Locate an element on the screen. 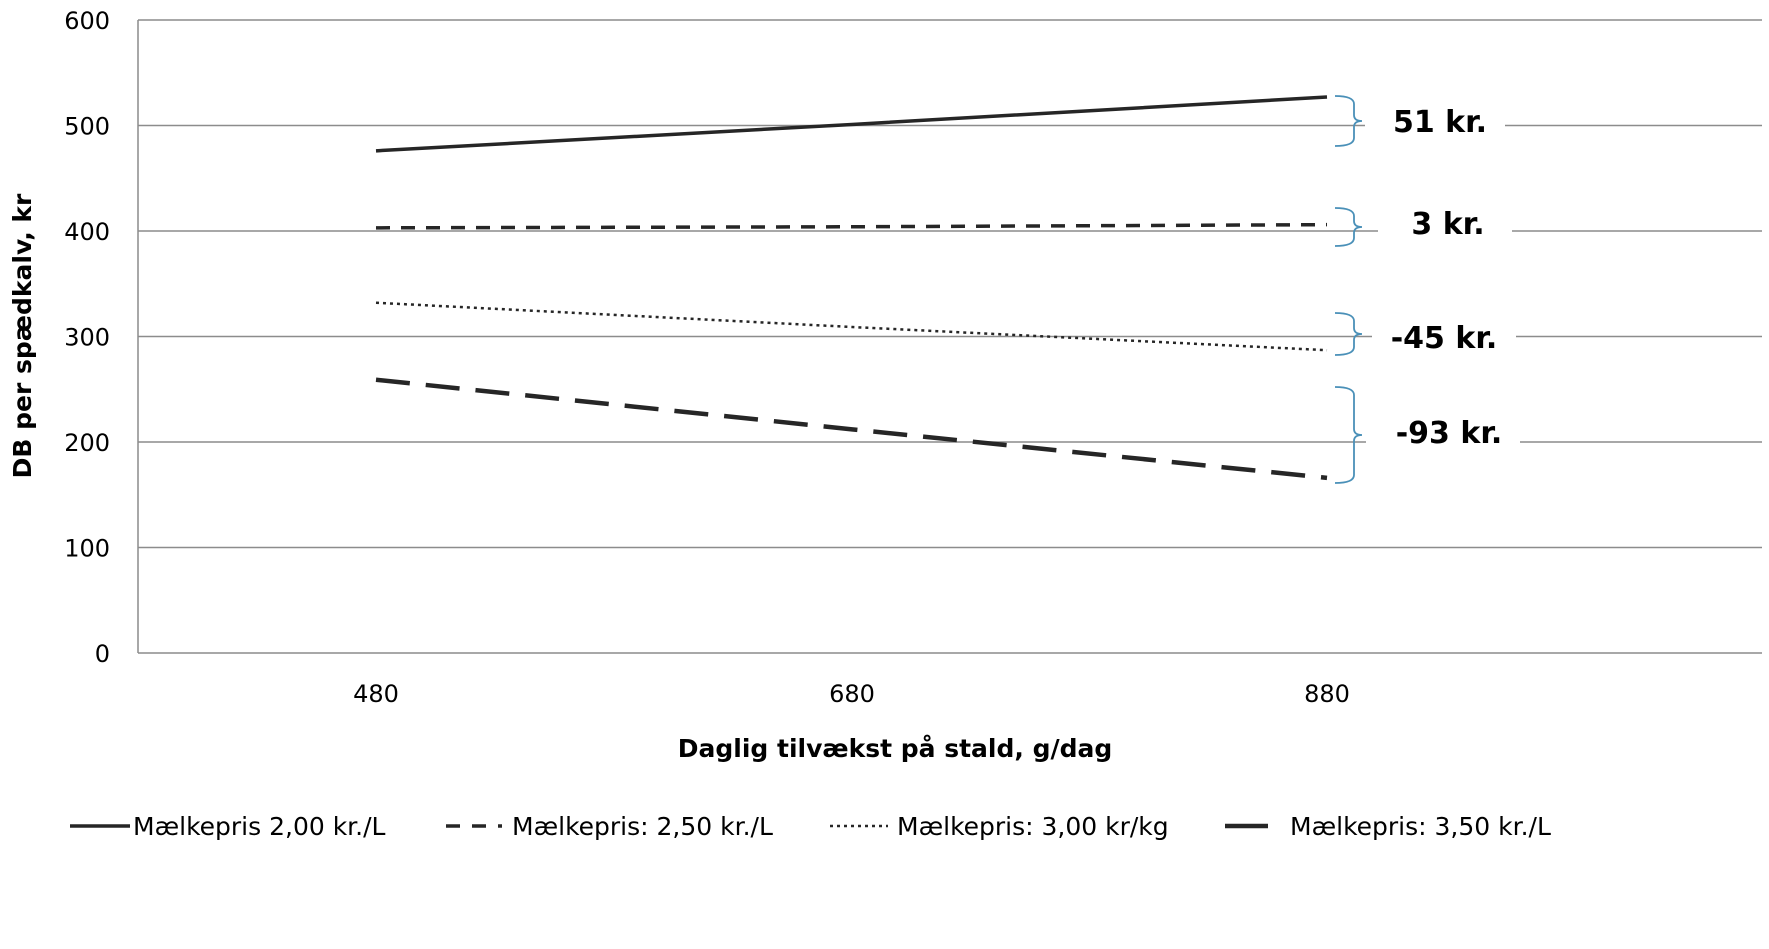  difference-label: -45 kr. is located at coordinates (1444, 338).